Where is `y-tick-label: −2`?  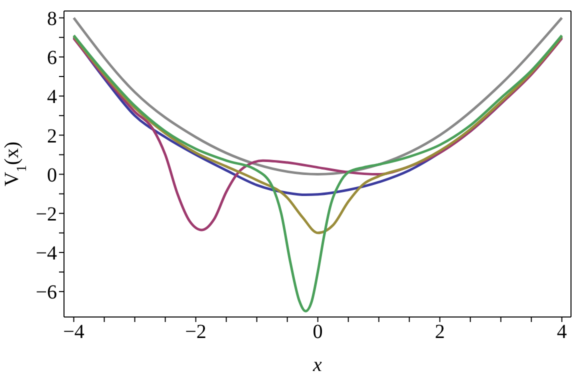 y-tick-label: −2 is located at coordinates (46, 214).